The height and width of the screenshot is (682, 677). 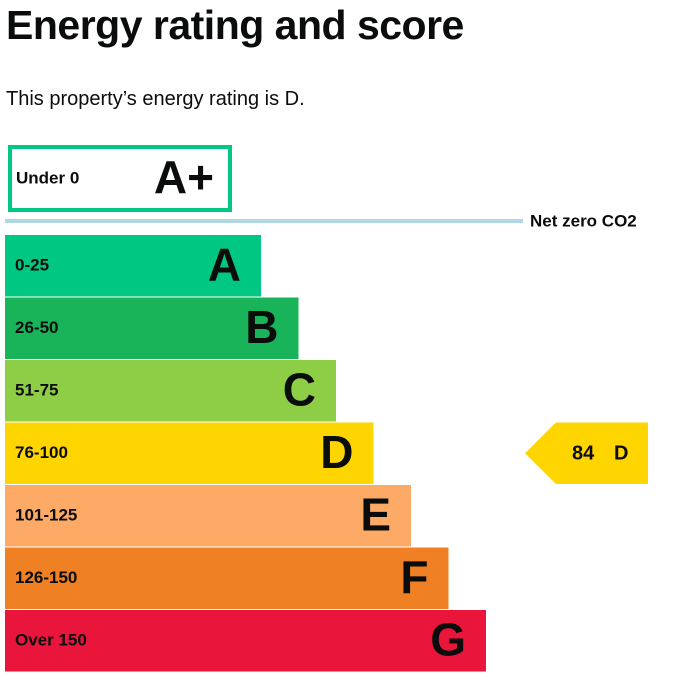 I want to click on current-rating: D, so click(x=621, y=454).